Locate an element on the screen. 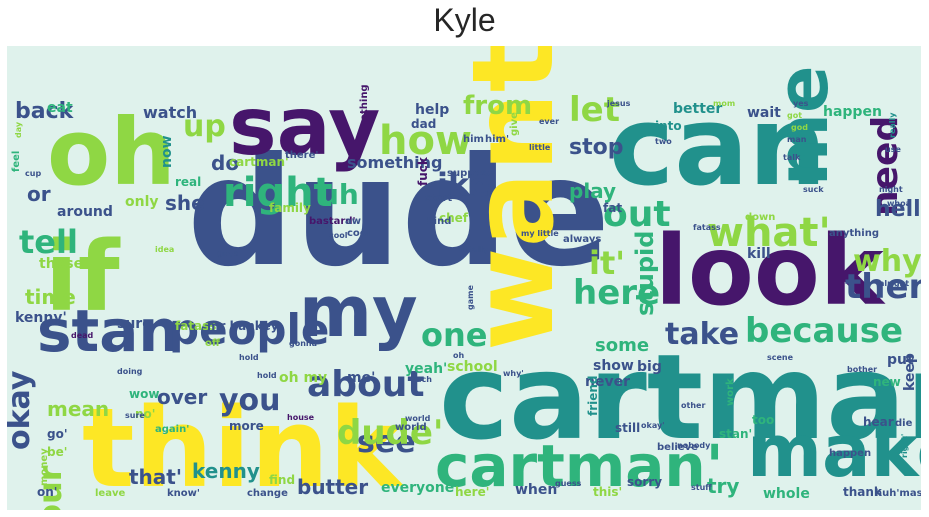 This screenshot has width=929, height=517. cloud-word: idea is located at coordinates (164, 249).